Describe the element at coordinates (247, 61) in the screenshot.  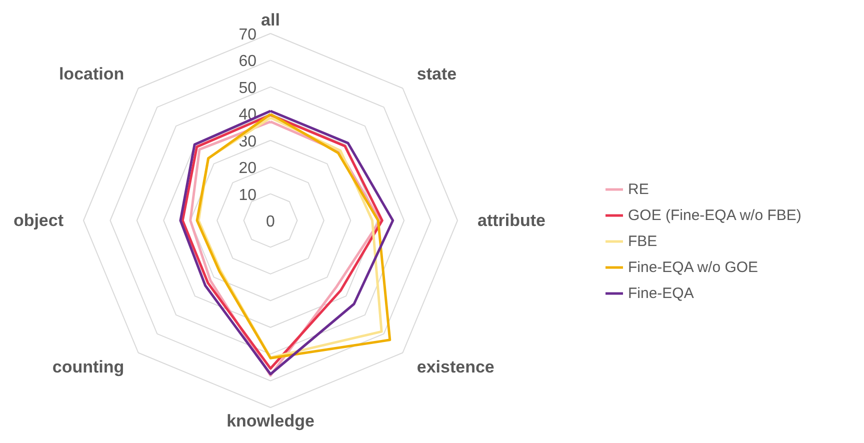
I see `y-tick-label: 60` at that location.